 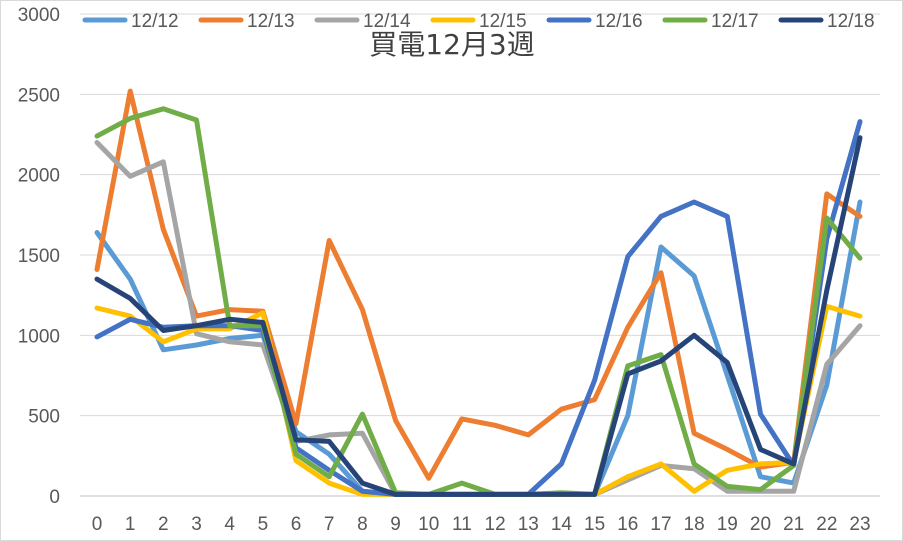 What do you see at coordinates (594, 21) in the screenshot?
I see `legend-item-12-16: 12/16` at bounding box center [594, 21].